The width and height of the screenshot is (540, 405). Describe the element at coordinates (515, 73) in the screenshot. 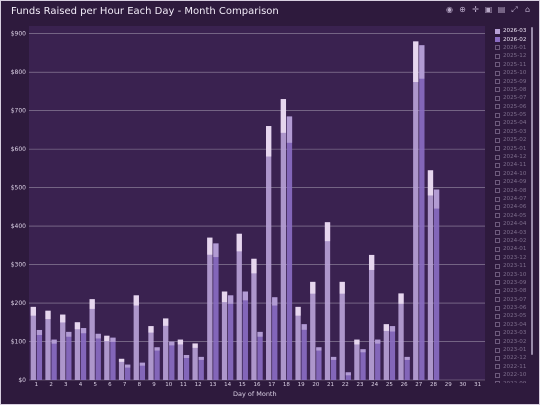

I see `legend-item: 2025-10` at that location.